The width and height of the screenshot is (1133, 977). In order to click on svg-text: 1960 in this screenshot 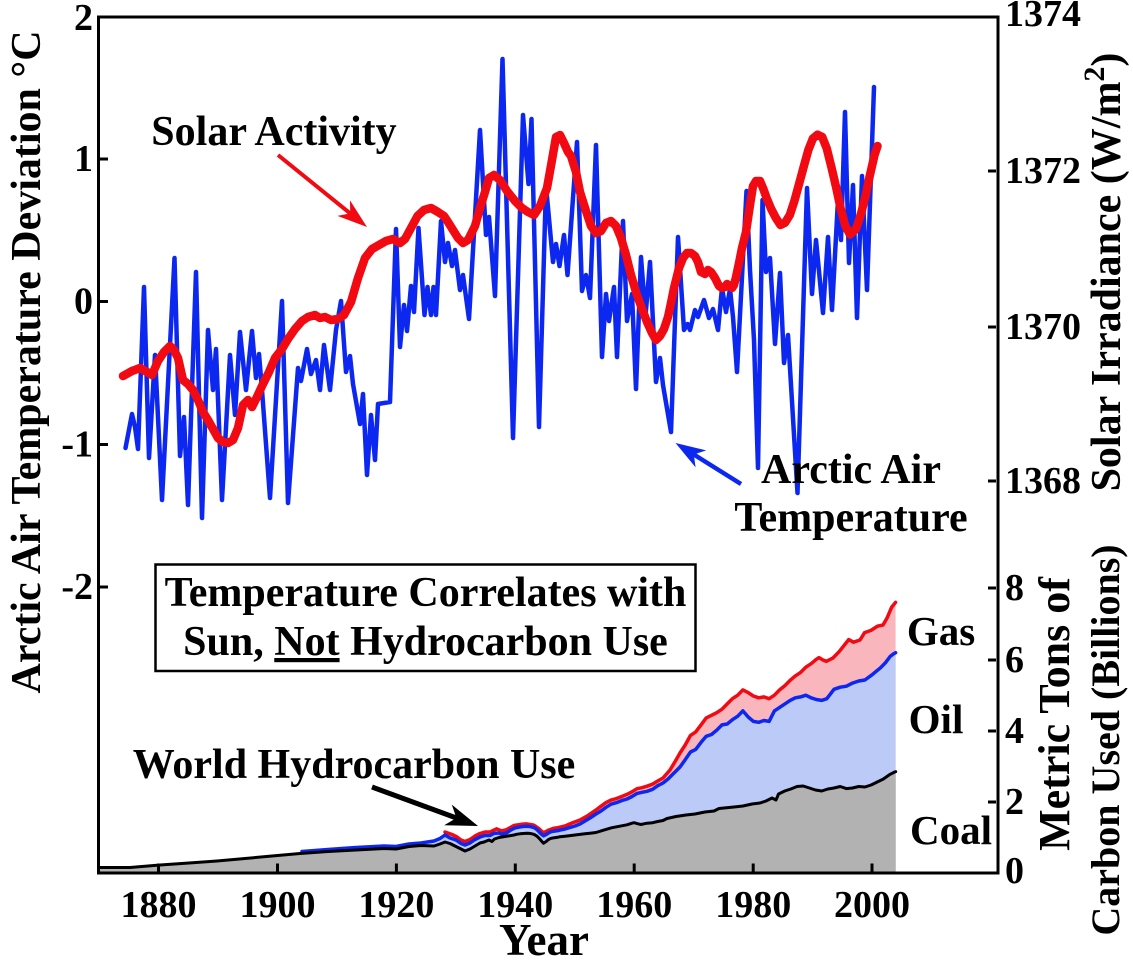, I will do `click(634, 905)`.